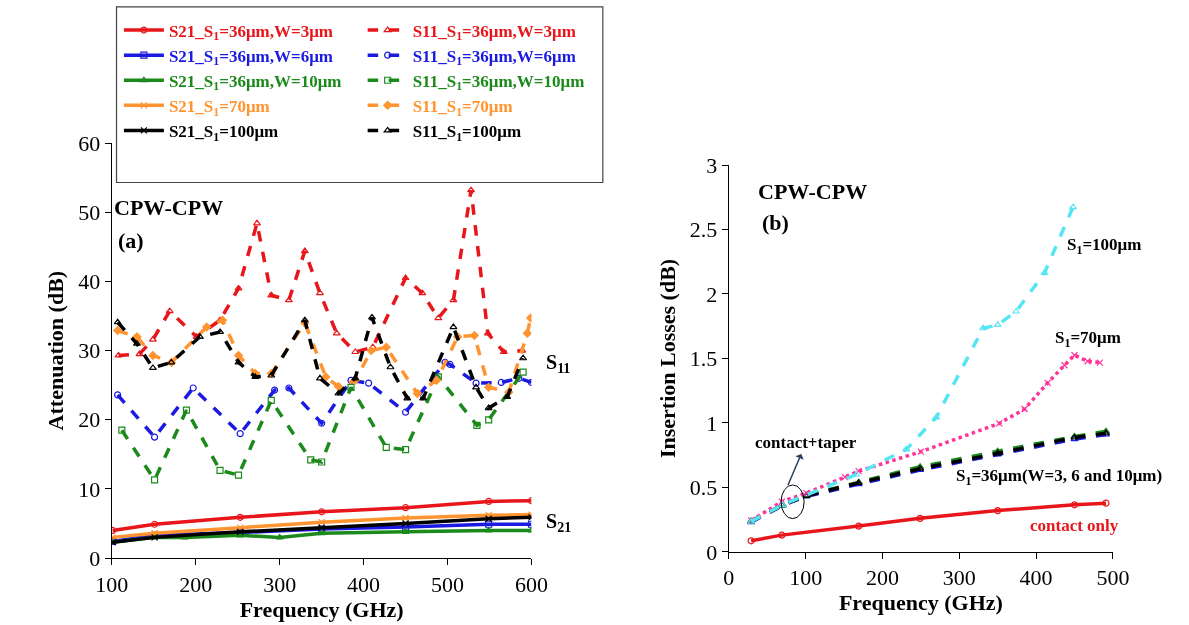 This screenshot has width=1189, height=625. Describe the element at coordinates (89, 282) in the screenshot. I see `y-tick-label: 40` at that location.